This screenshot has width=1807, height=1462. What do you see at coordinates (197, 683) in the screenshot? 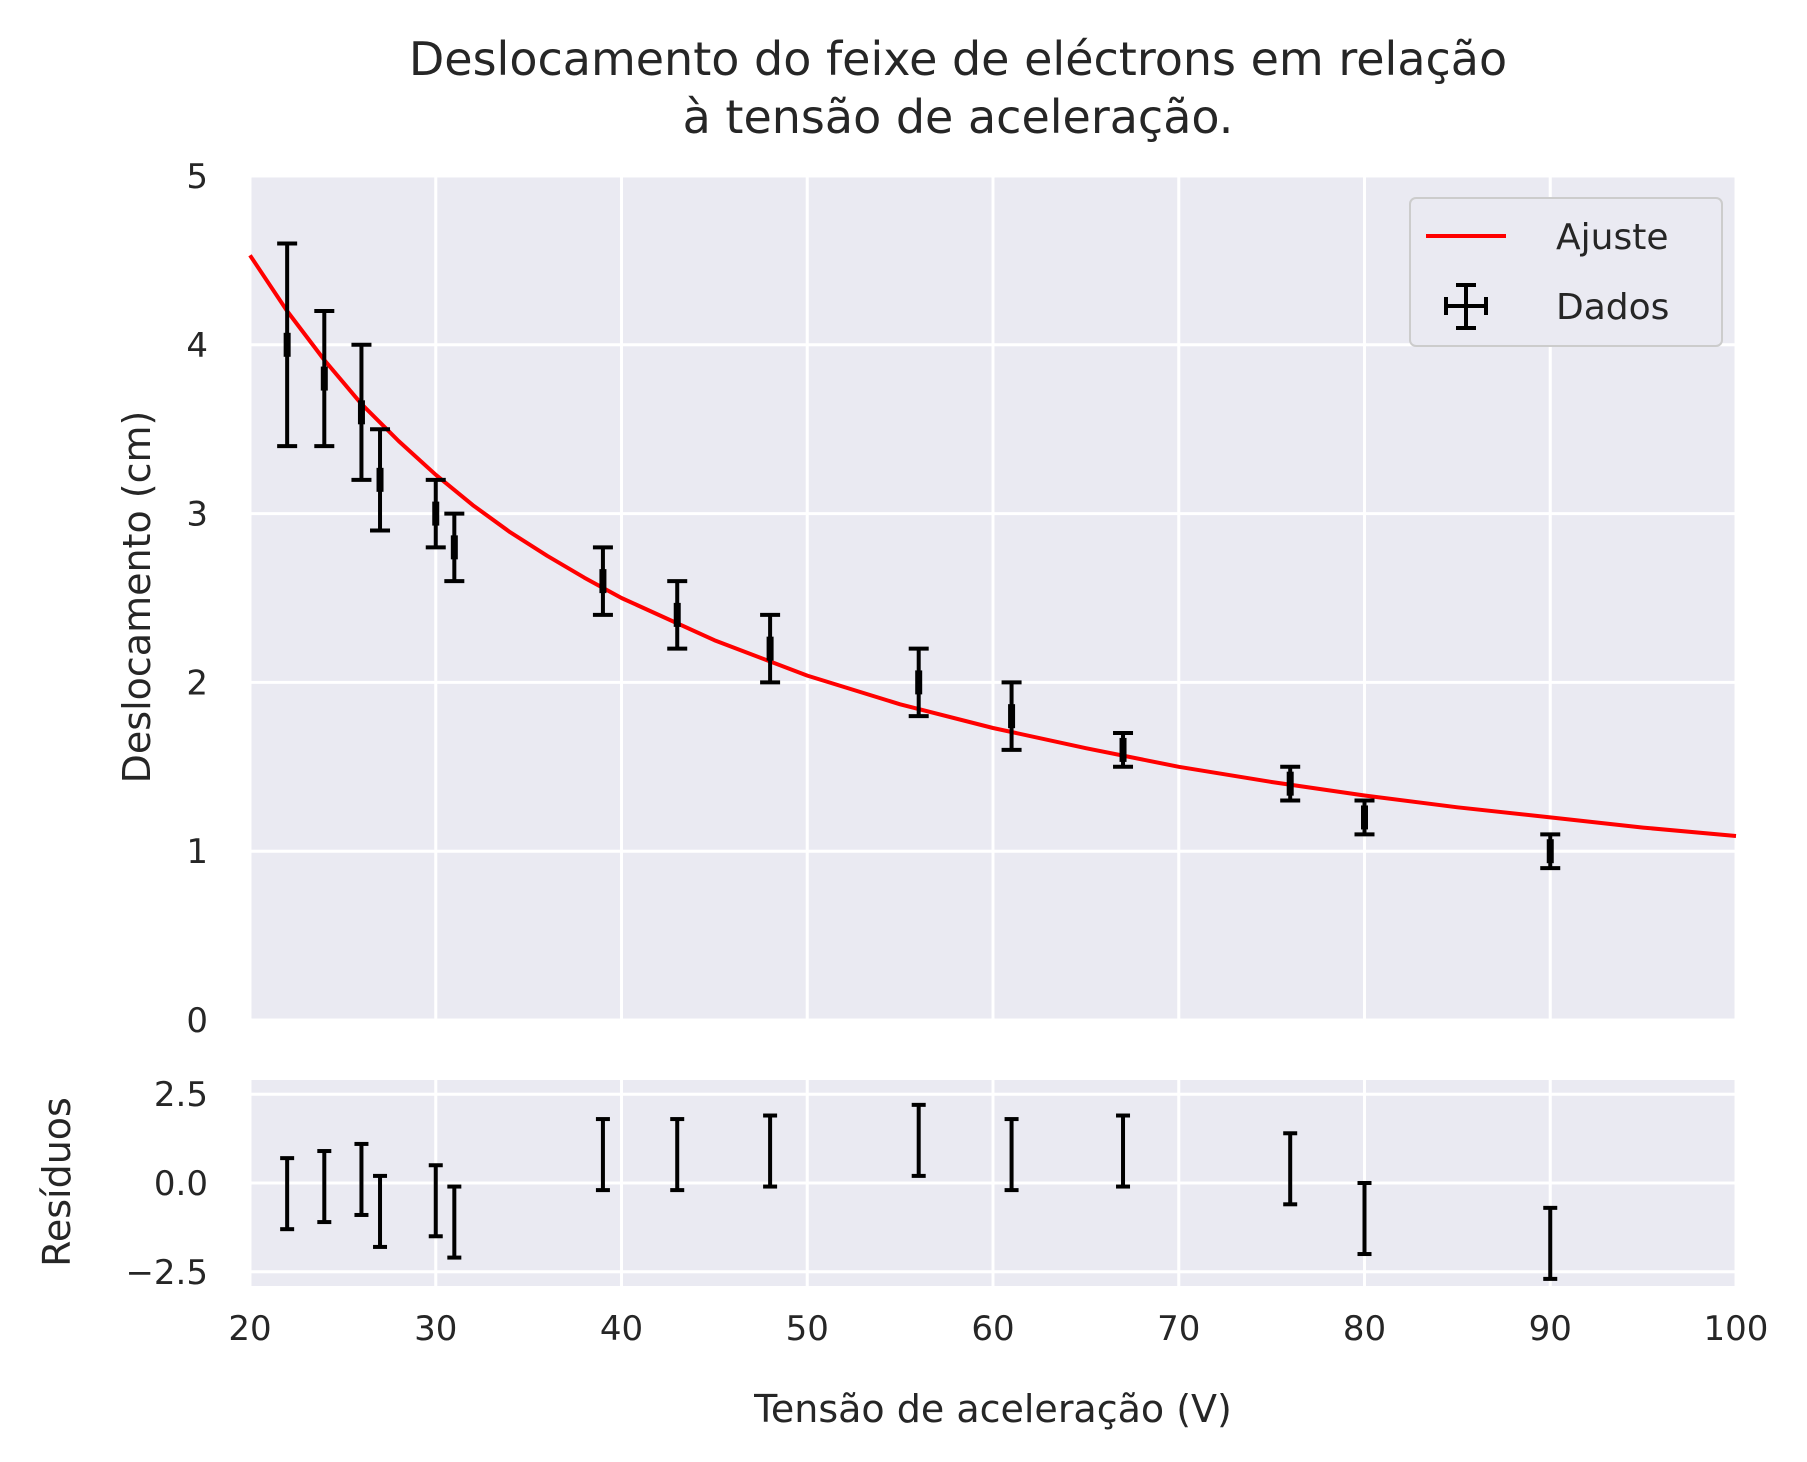
I see `main-y-tick-label: 2` at bounding box center [197, 683].